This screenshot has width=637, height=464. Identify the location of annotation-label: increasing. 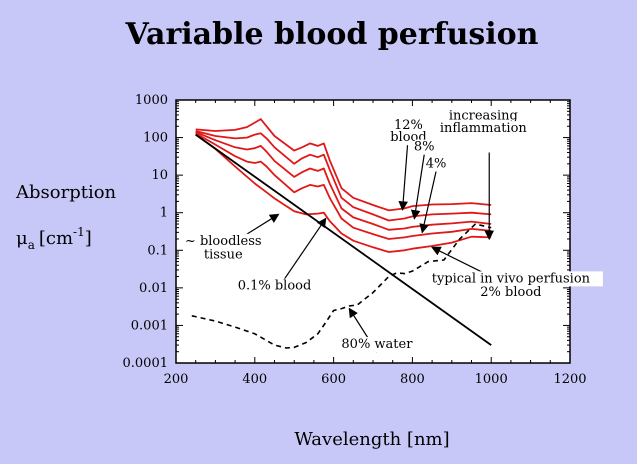
(483, 116).